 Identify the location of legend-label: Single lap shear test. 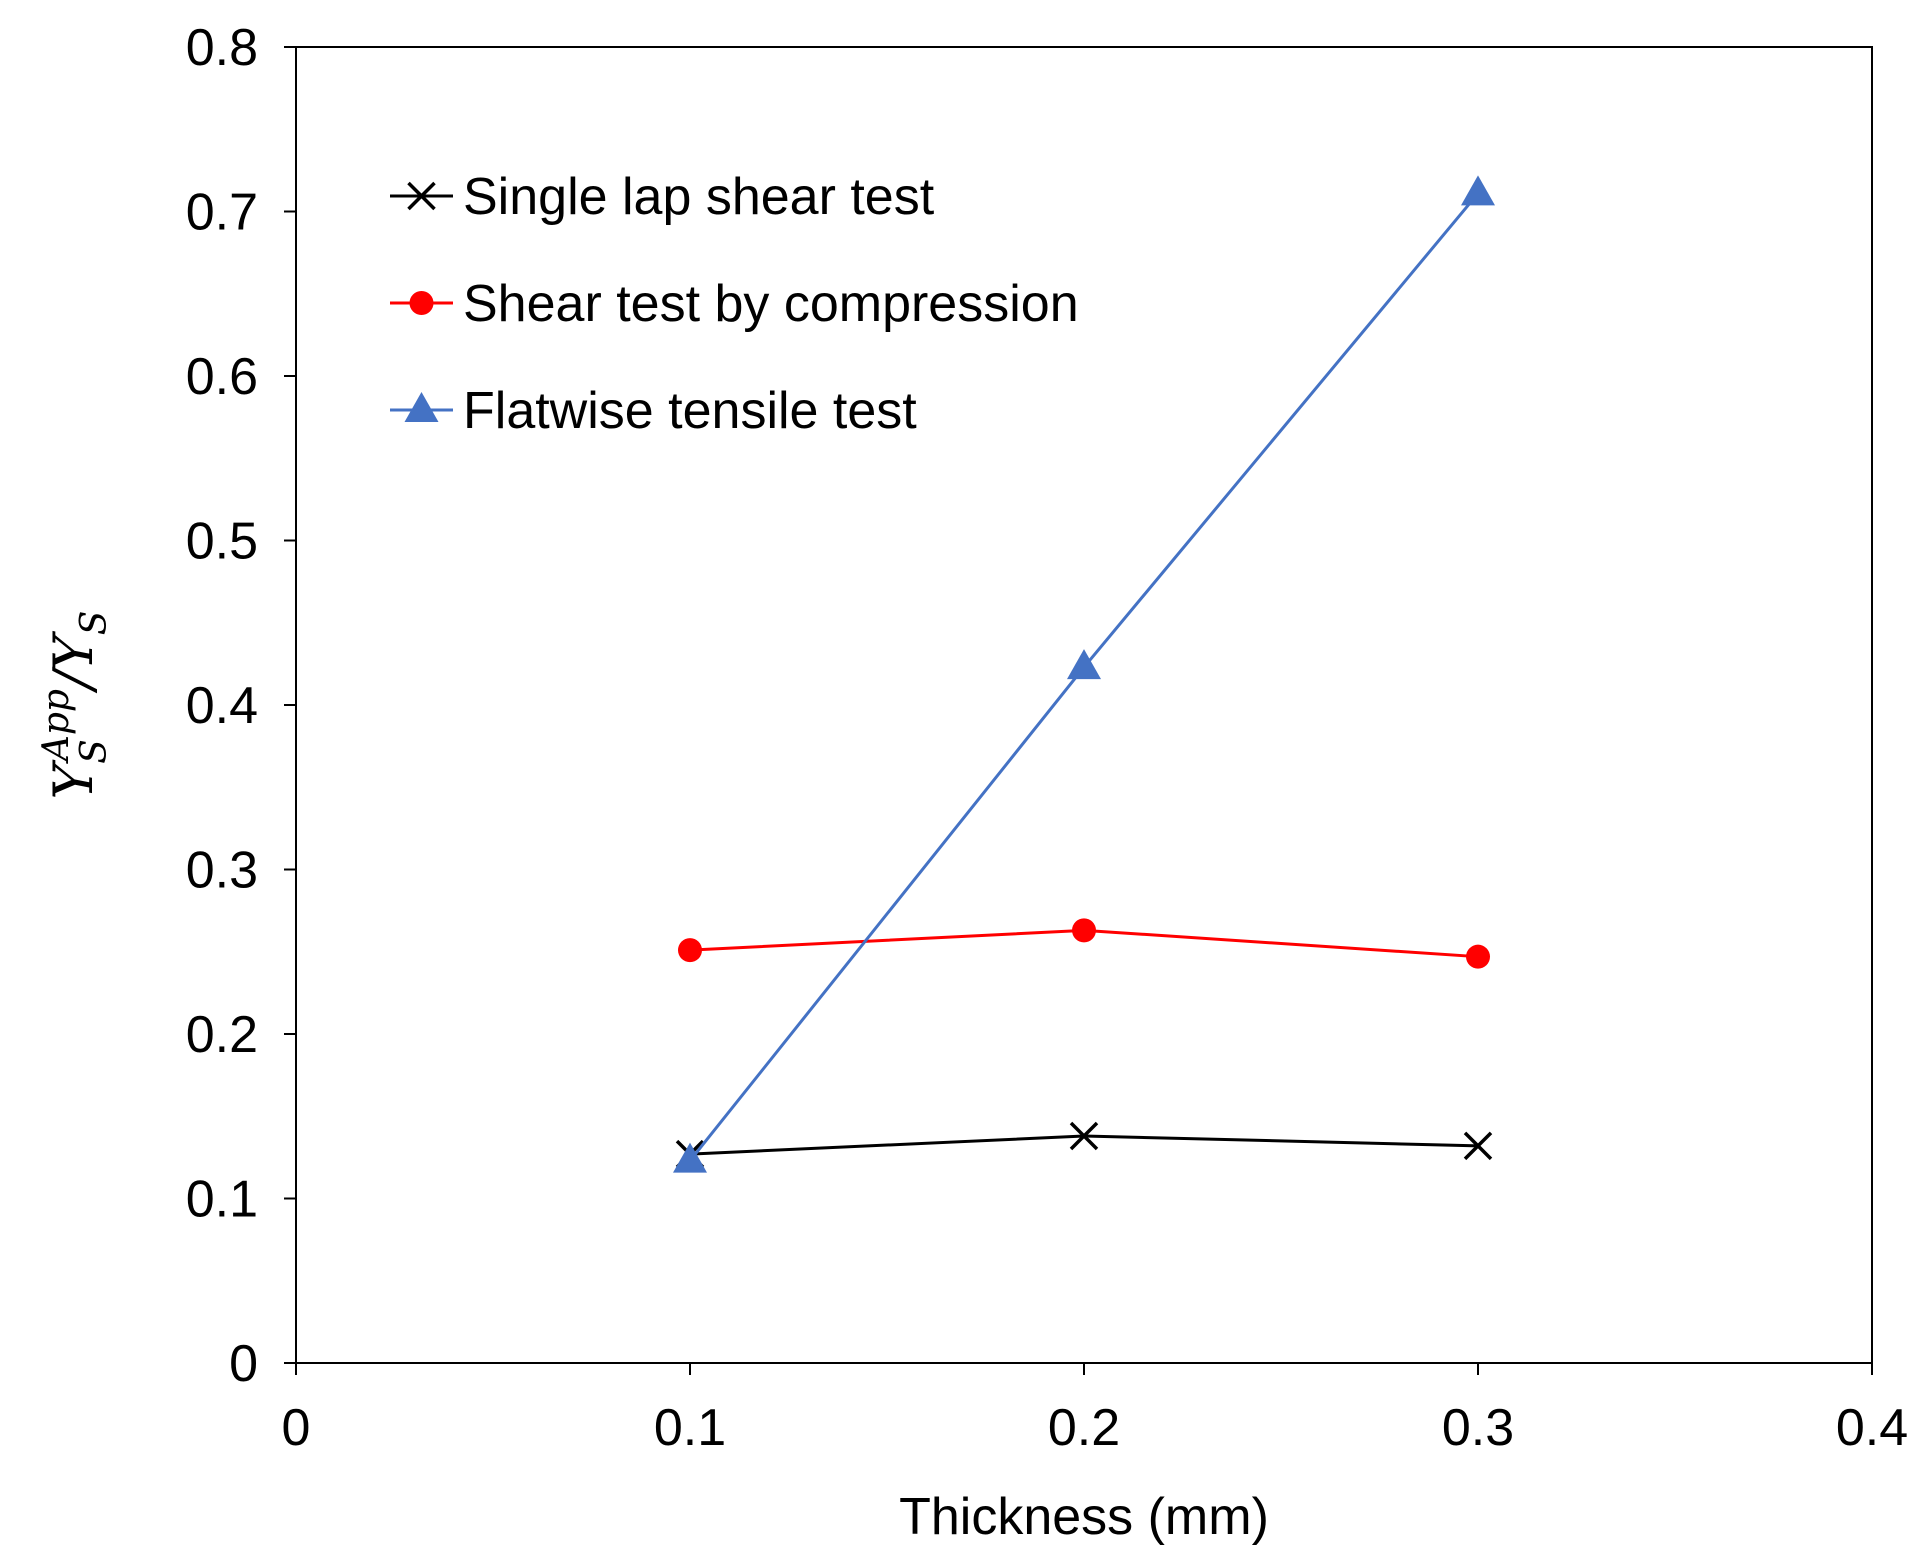
(699, 197).